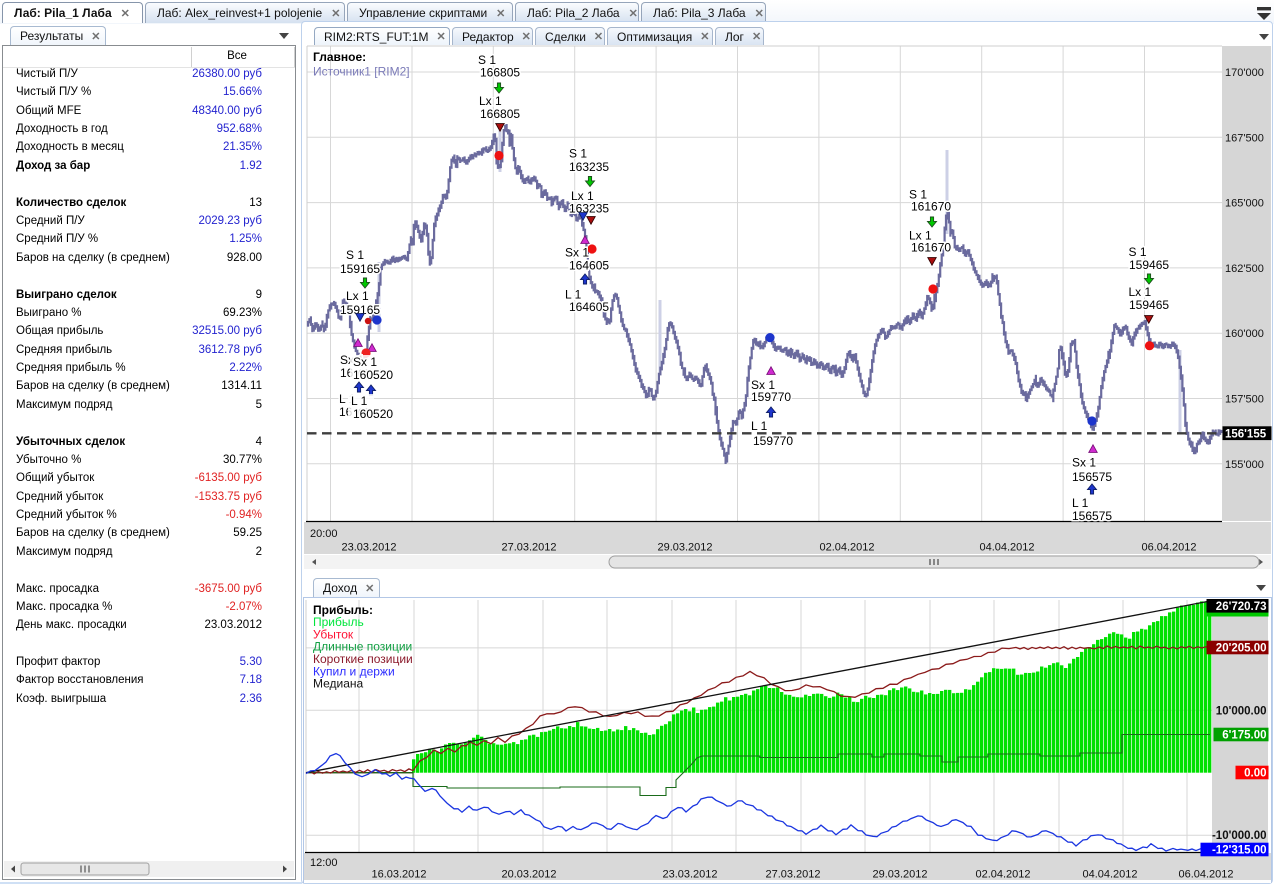  I want to click on svg-text: 26'720.73, so click(1241, 607).